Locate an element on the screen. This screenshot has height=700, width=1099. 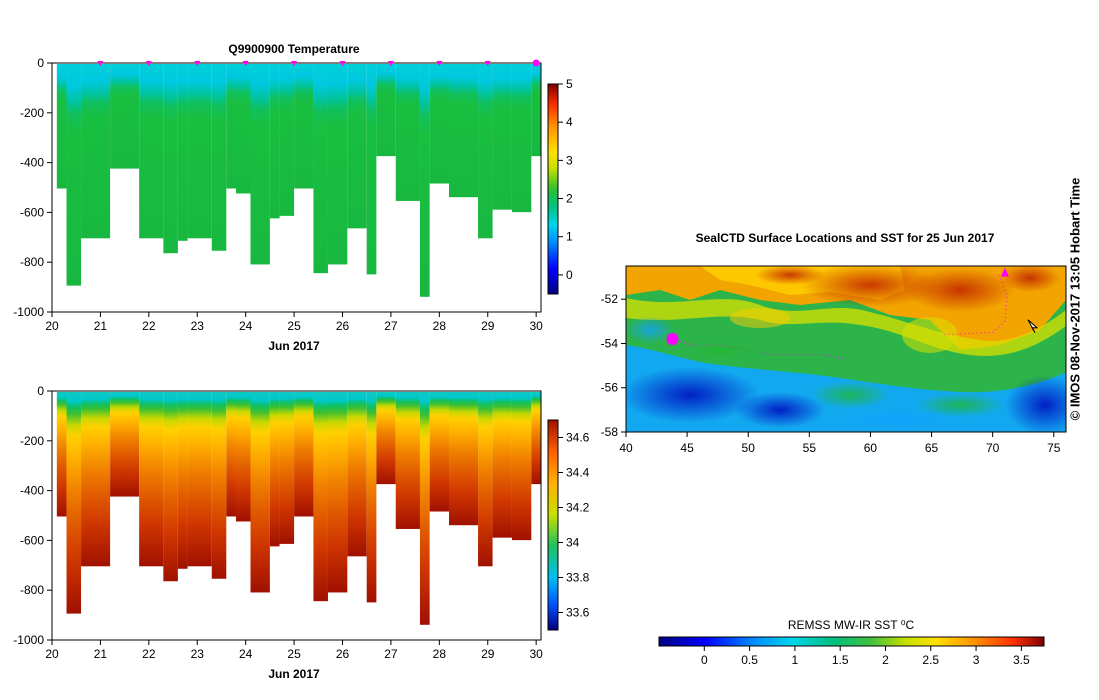
x-tick-label: 27 is located at coordinates (391, 326).